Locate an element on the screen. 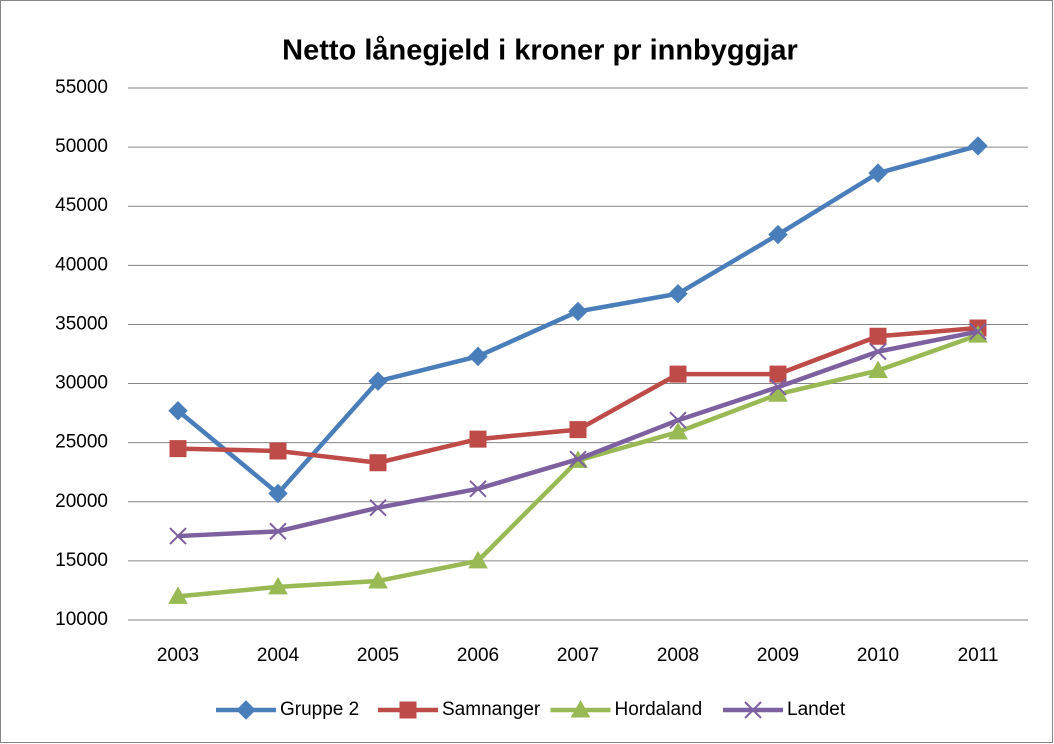 This screenshot has height=744, width=1054. x-tick-label: 2007 is located at coordinates (578, 655).